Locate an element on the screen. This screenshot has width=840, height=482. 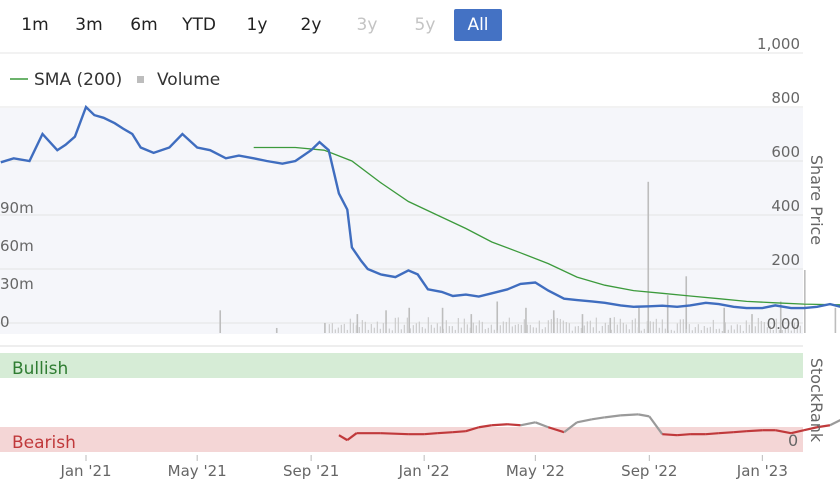
volume-tick-label: 60m is located at coordinates (17, 246).